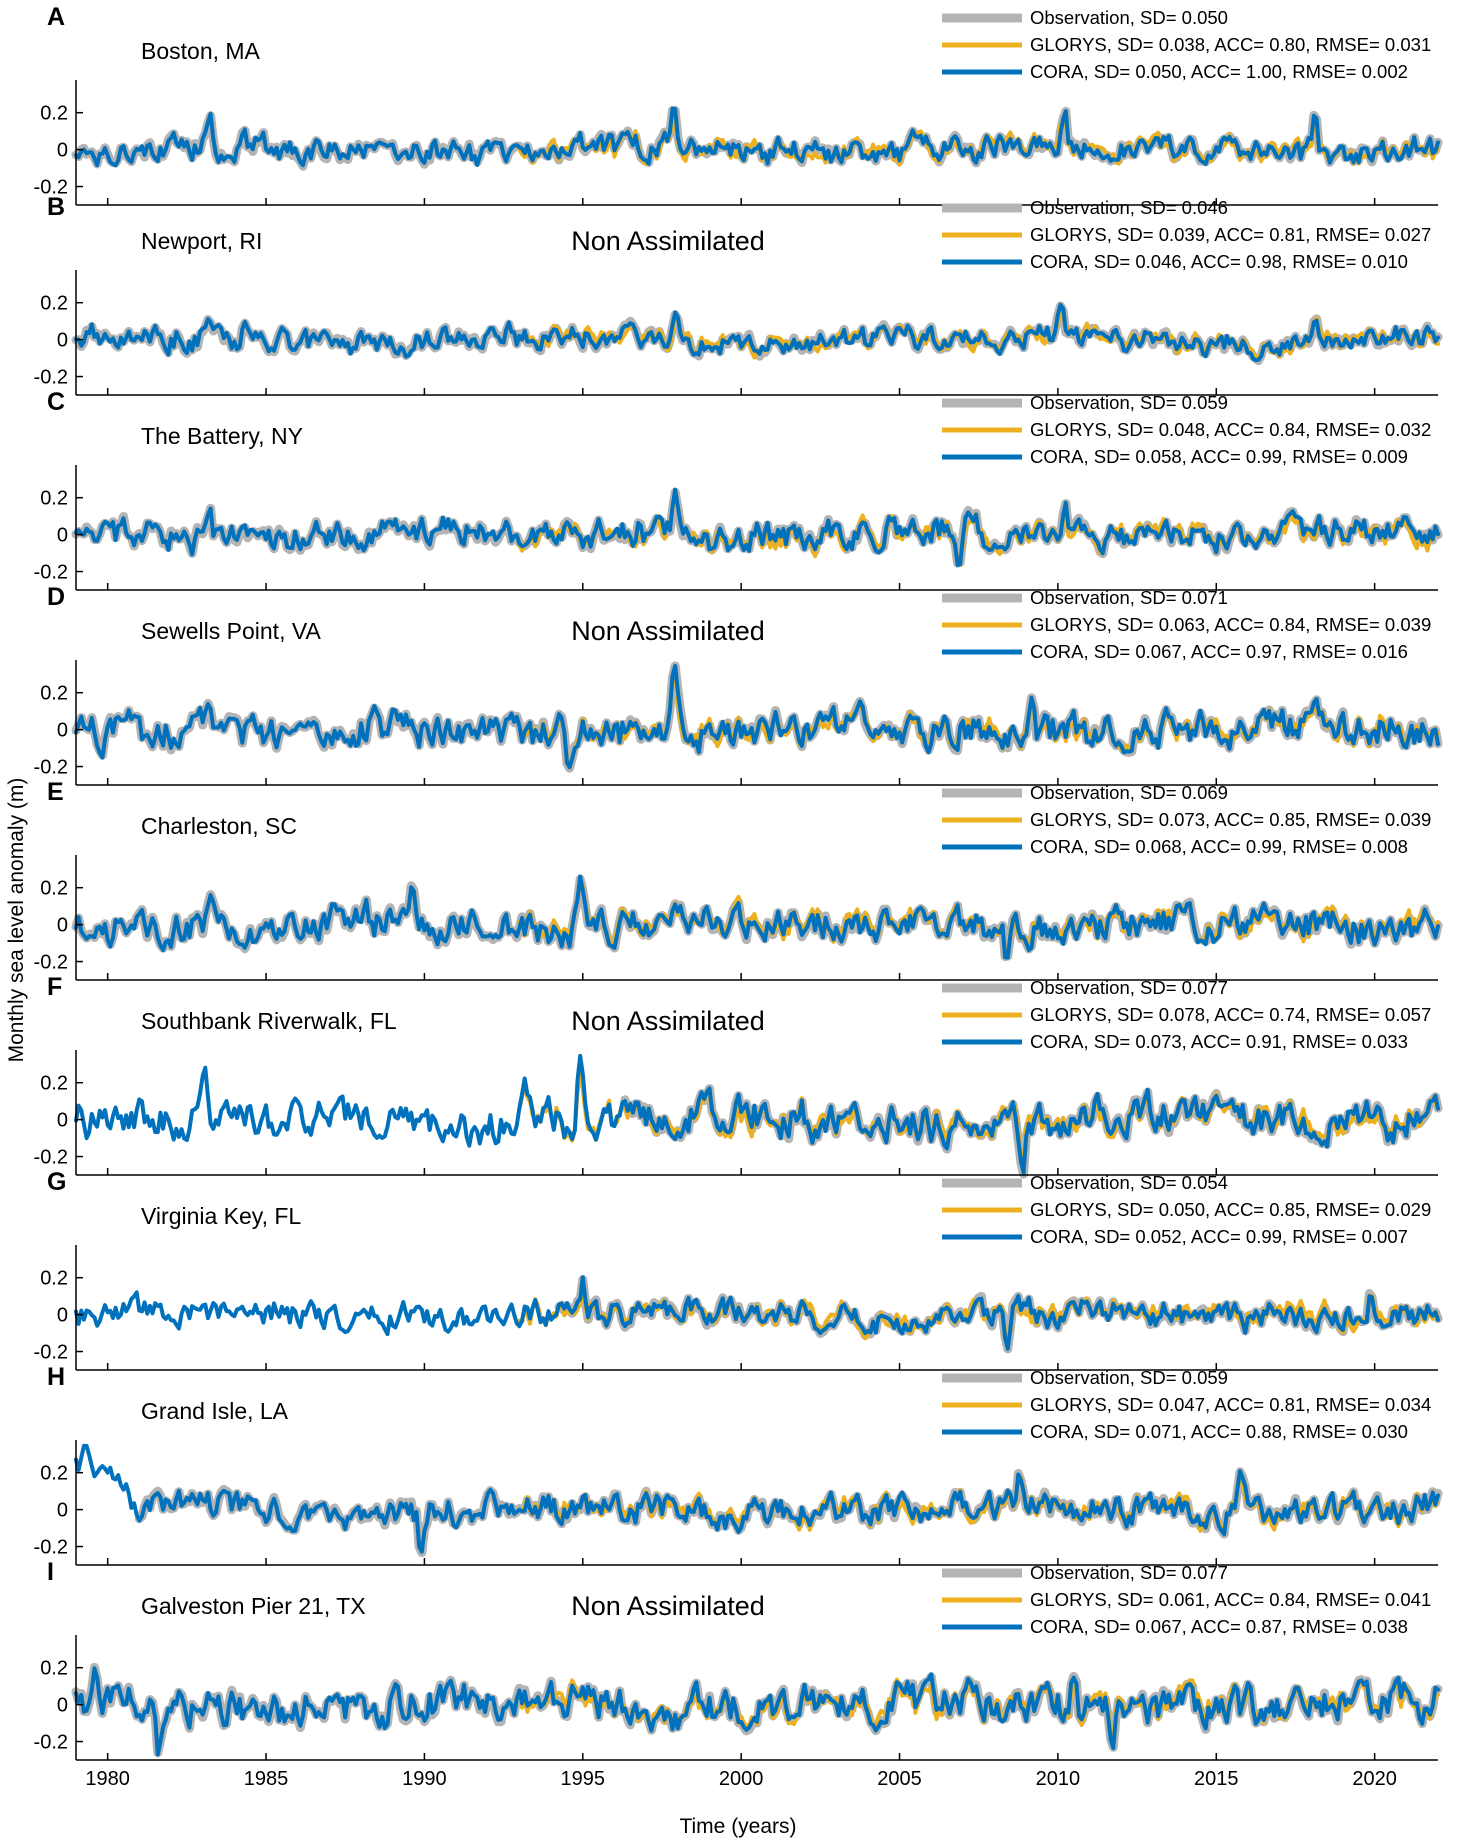  Describe the element at coordinates (1219, 846) in the screenshot. I see `legend-label-cora: CORA, SD= 0.068, ACC= 0.99, RMSE= 0.008` at that location.